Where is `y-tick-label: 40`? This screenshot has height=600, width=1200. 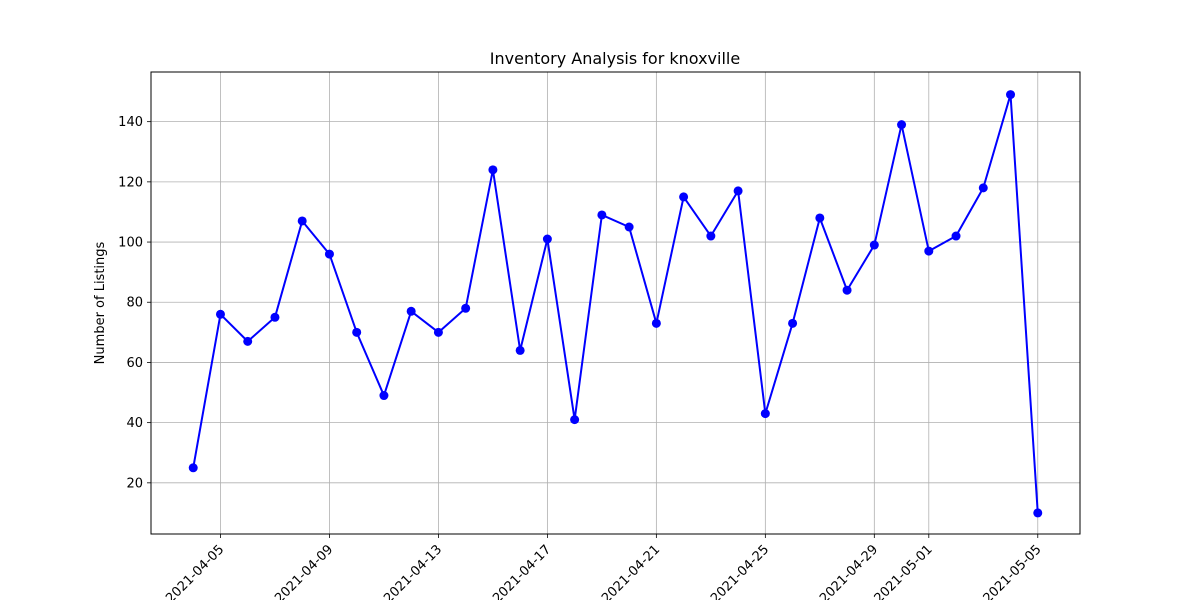 y-tick-label: 40 is located at coordinates (134, 423).